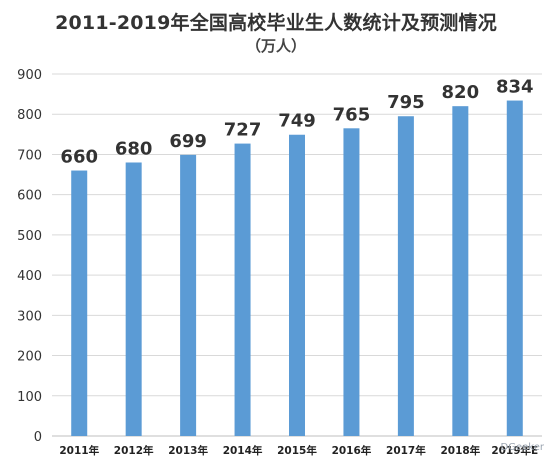 The image size is (552, 467). What do you see at coordinates (406, 102) in the screenshot?
I see `data-label: 795` at bounding box center [406, 102].